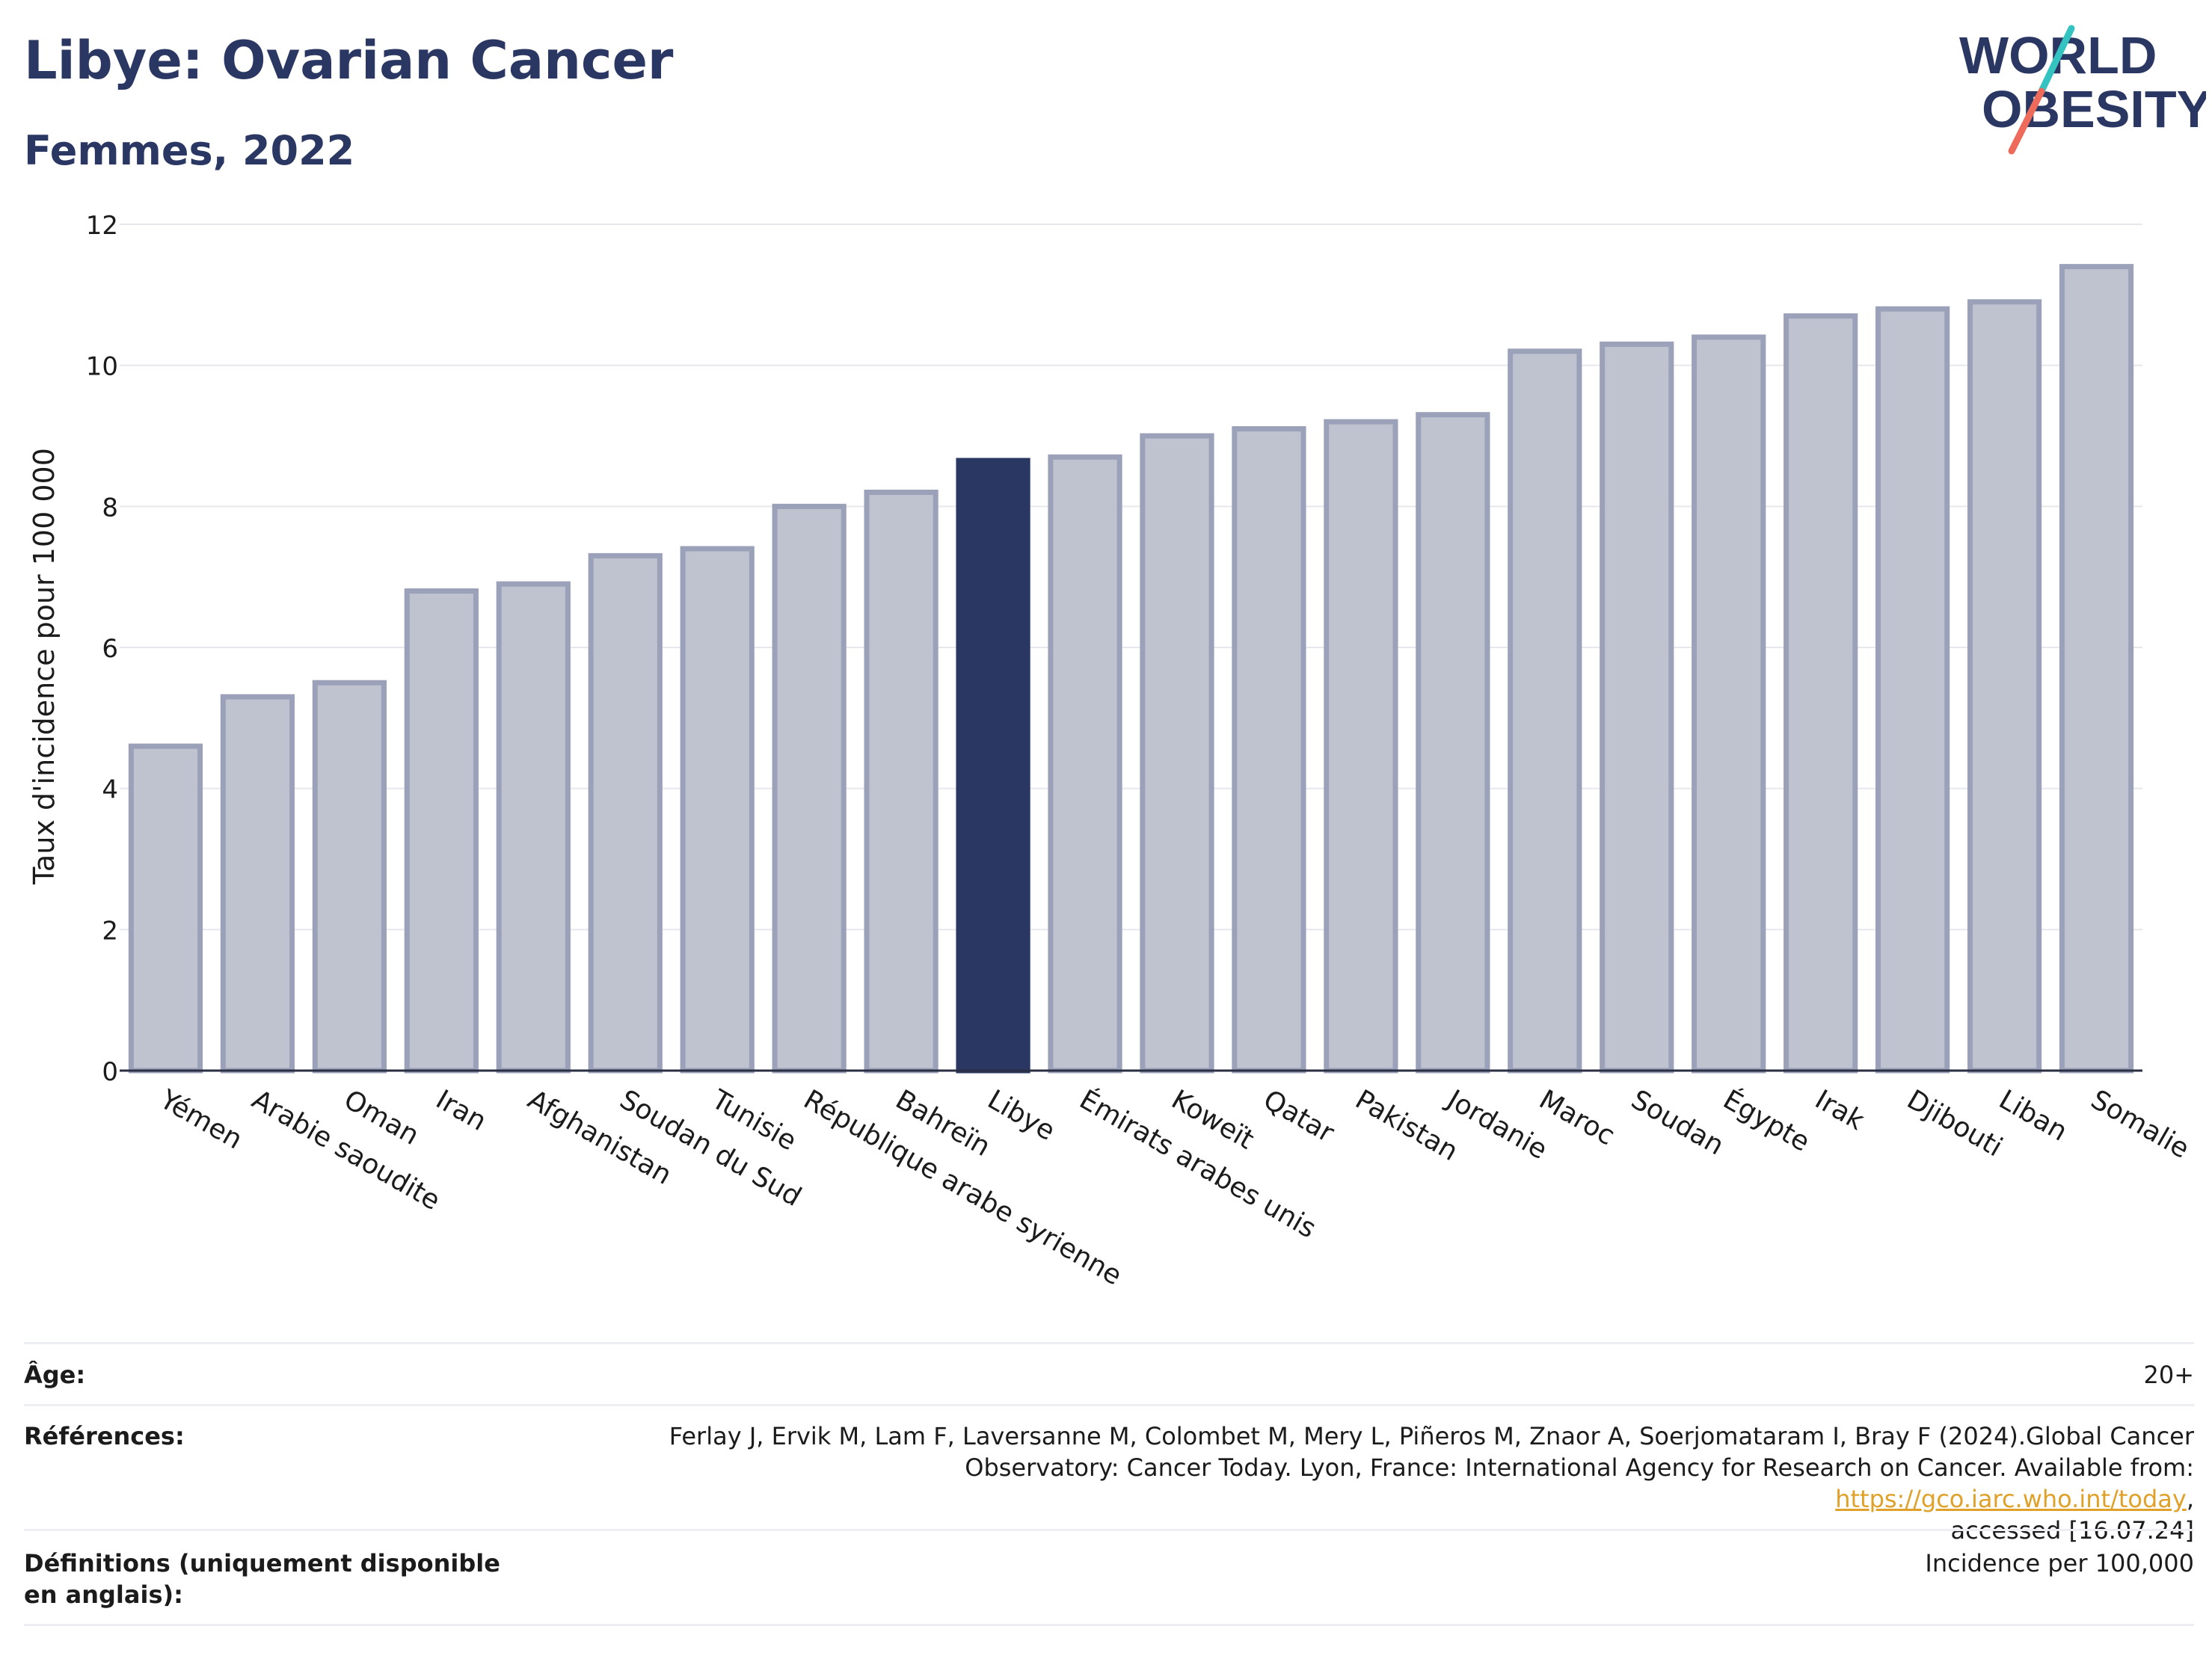  I want to click on x-tick-label: Soudan, so click(1677, 1122).